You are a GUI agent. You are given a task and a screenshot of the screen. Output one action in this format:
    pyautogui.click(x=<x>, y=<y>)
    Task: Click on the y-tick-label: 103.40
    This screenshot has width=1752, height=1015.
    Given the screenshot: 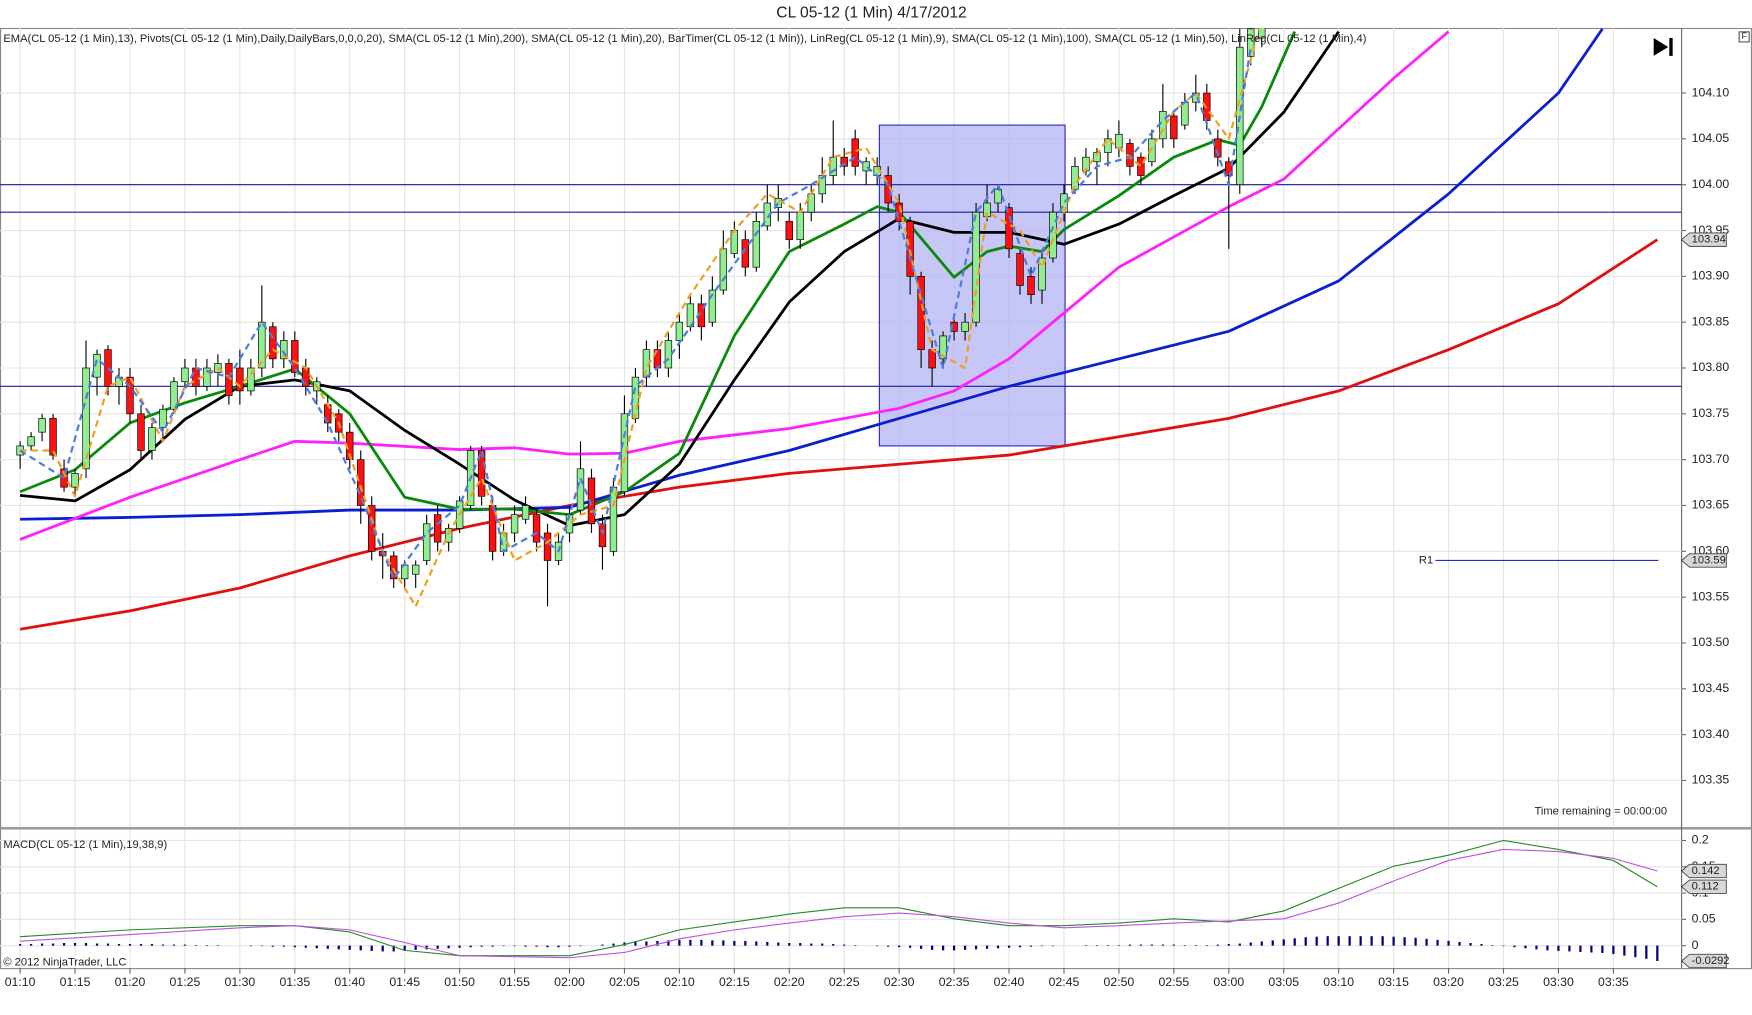 What is the action you would take?
    pyautogui.click(x=1711, y=734)
    